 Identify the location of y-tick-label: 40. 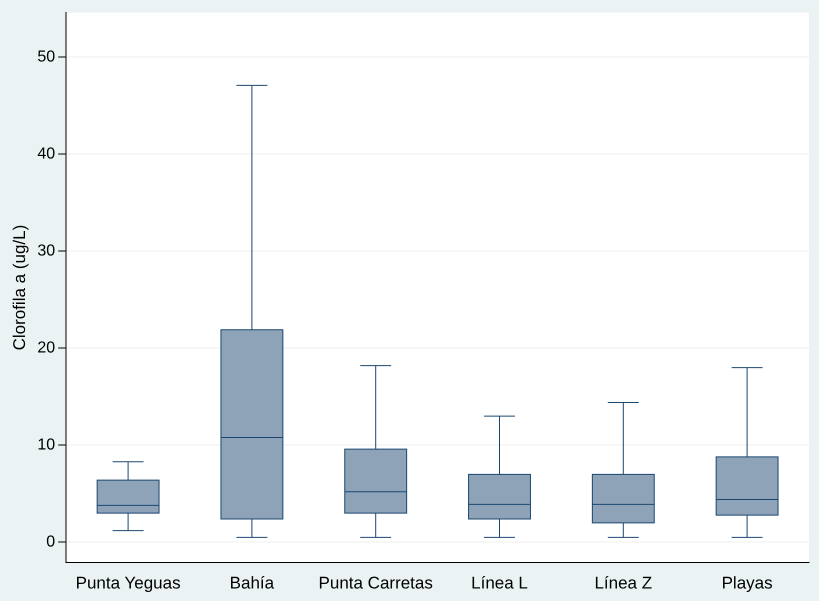
(46, 154).